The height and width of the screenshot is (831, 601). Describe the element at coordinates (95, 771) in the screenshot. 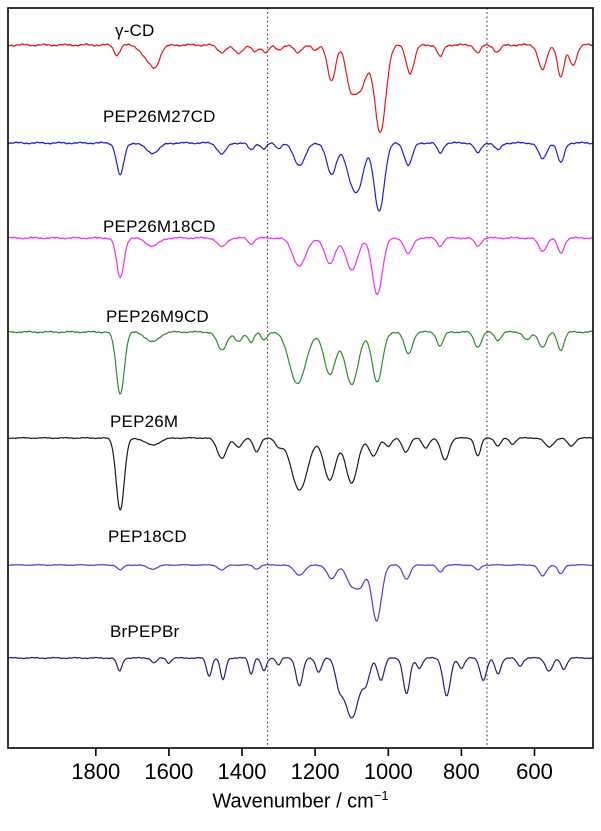

I see `x-tick-label: 1800` at that location.